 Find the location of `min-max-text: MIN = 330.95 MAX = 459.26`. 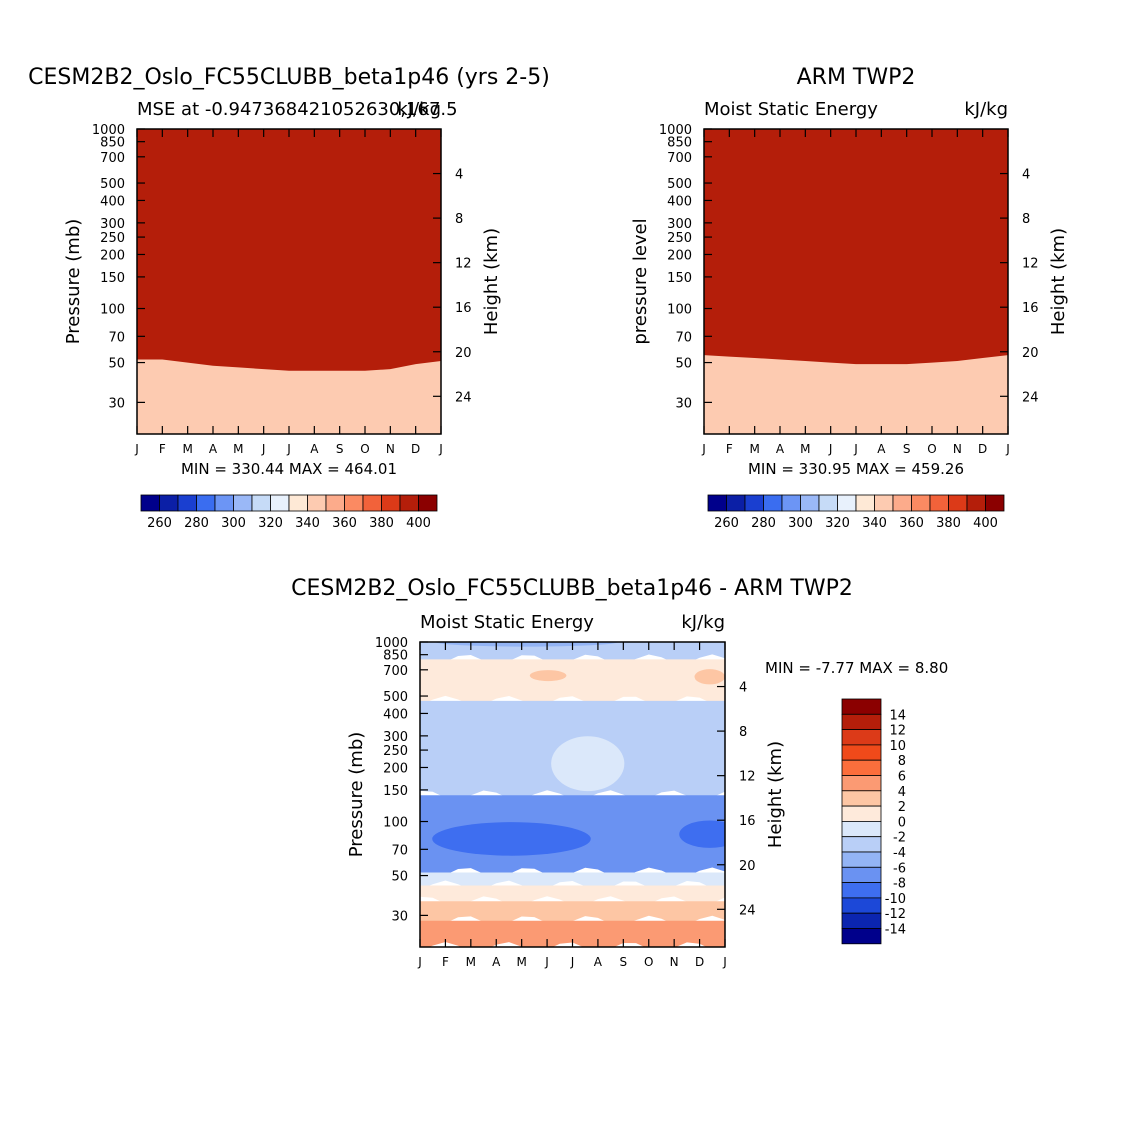

min-max-text: MIN = 330.95 MAX = 459.26 is located at coordinates (856, 469).